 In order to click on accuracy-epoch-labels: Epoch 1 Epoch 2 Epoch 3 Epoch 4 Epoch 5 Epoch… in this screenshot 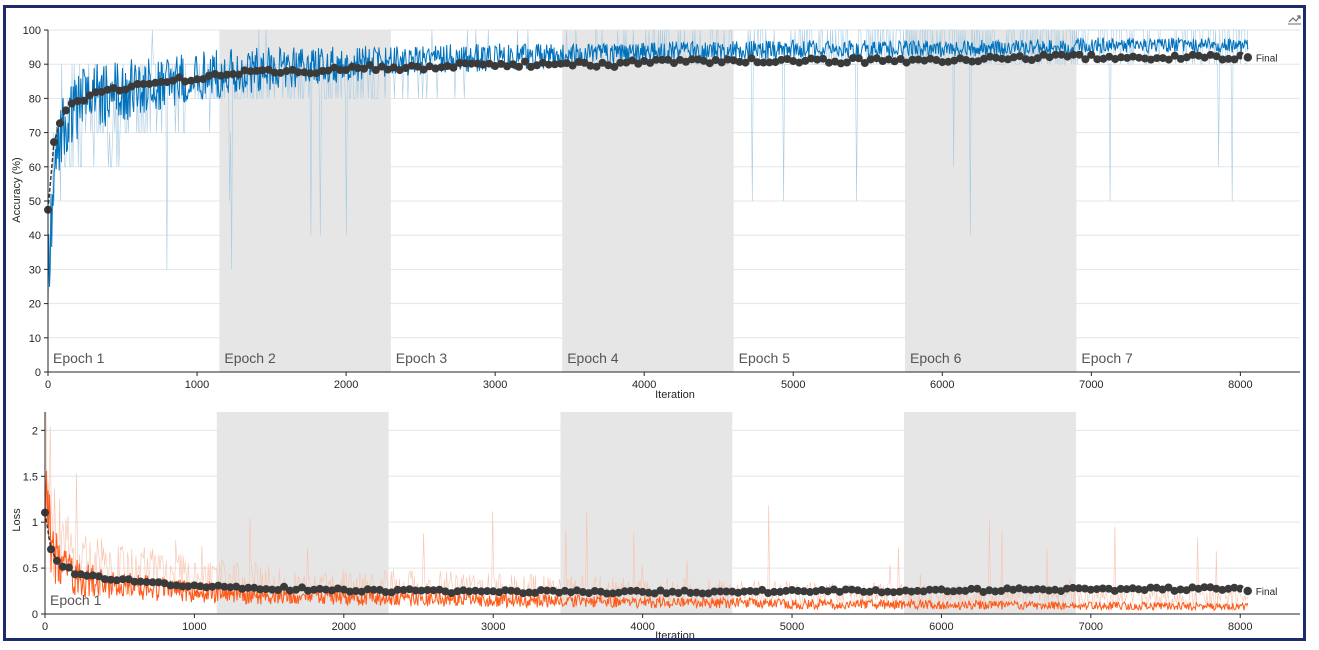, I will do `click(593, 358)`.